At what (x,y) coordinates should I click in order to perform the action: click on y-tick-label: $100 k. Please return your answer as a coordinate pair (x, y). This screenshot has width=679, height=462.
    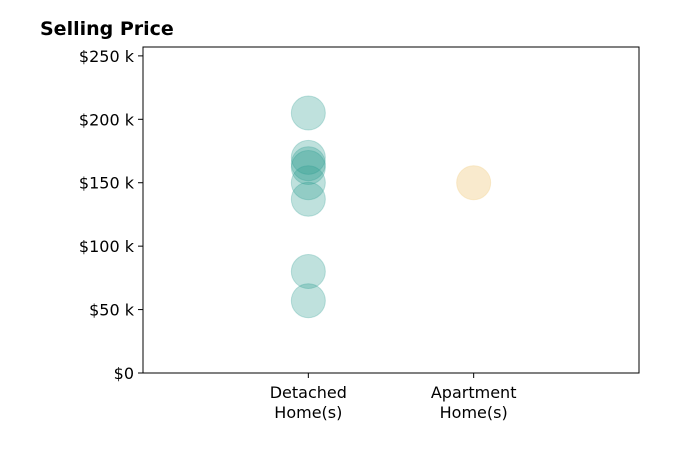
    Looking at the image, I should click on (107, 246).